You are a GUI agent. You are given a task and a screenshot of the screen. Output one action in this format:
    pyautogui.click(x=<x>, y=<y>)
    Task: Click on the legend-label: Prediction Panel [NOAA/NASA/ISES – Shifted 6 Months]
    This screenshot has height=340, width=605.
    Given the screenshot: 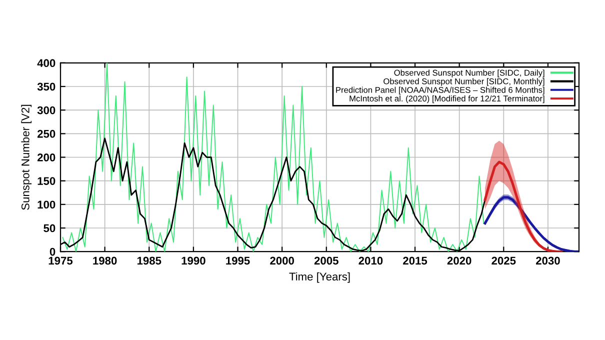 What is the action you would take?
    pyautogui.click(x=440, y=90)
    